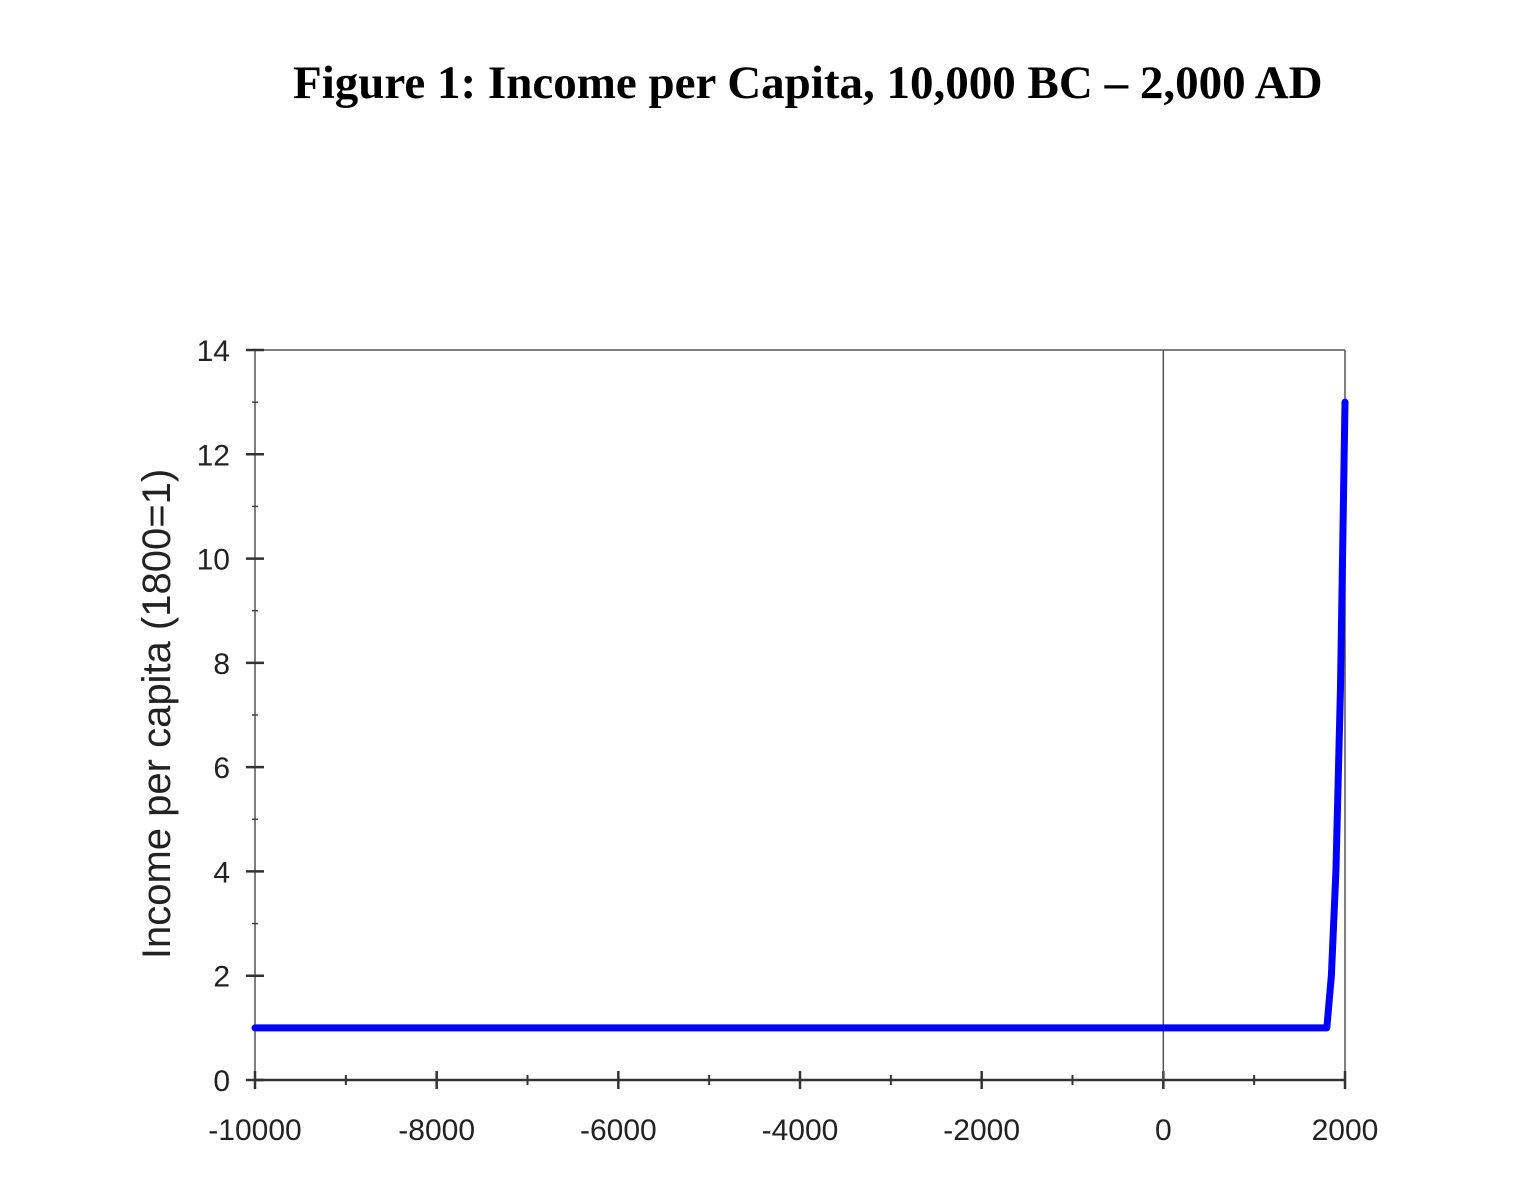 The height and width of the screenshot is (1200, 1526). What do you see at coordinates (221, 977) in the screenshot?
I see `y-tick-label: 2` at bounding box center [221, 977].